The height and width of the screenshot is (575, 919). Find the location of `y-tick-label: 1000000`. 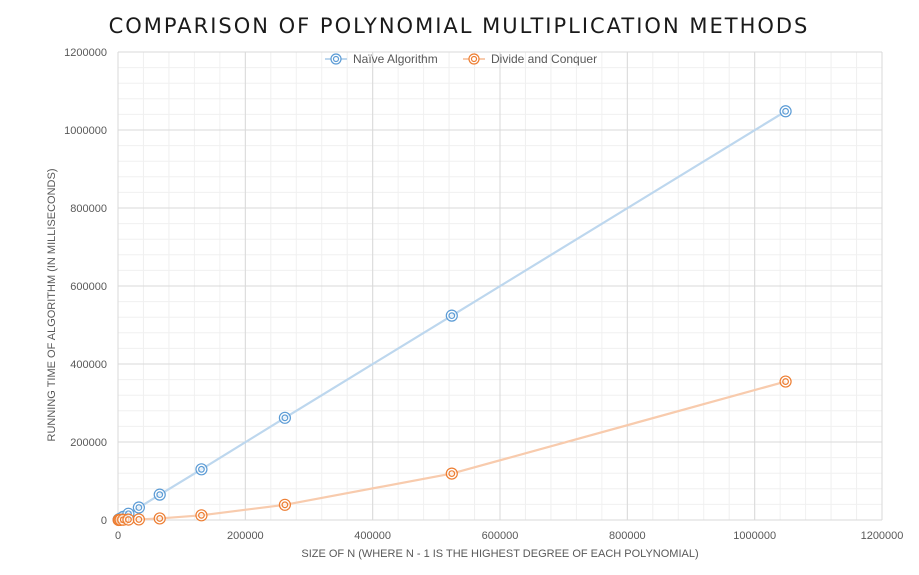

y-tick-label: 1000000 is located at coordinates (85, 131).